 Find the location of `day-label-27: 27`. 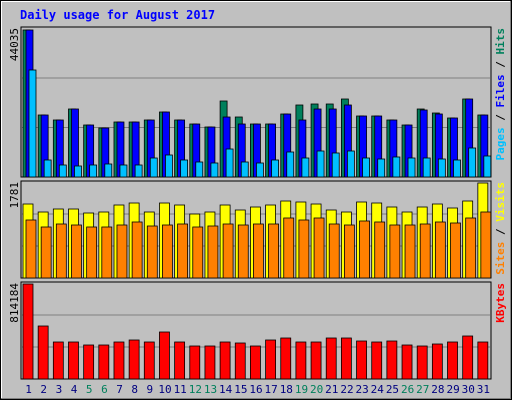

day-label-27: 27 is located at coordinates (422, 389).